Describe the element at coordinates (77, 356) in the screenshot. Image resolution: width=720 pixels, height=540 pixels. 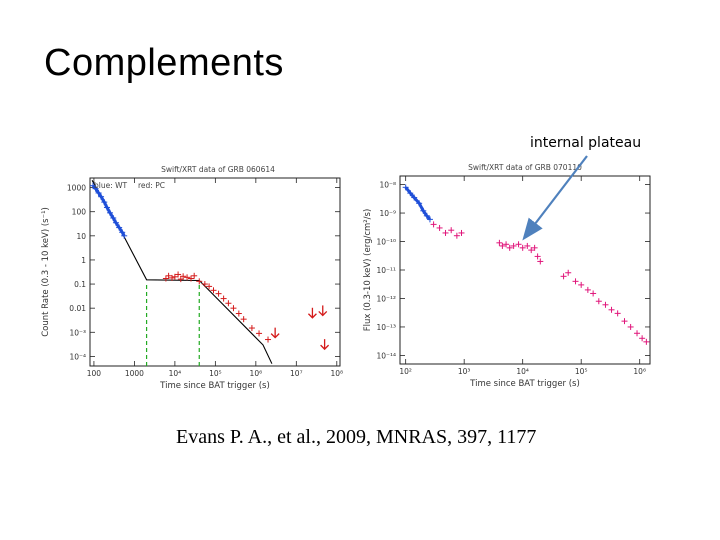
I see `y-tick-label: 10⁻⁴` at that location.